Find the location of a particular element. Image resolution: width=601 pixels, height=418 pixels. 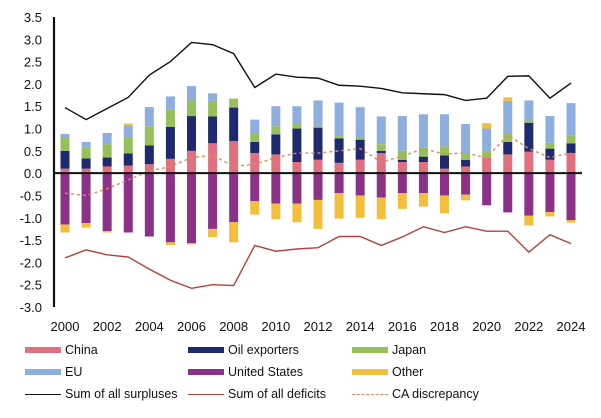

x-tick-label: 2000 is located at coordinates (65, 326).